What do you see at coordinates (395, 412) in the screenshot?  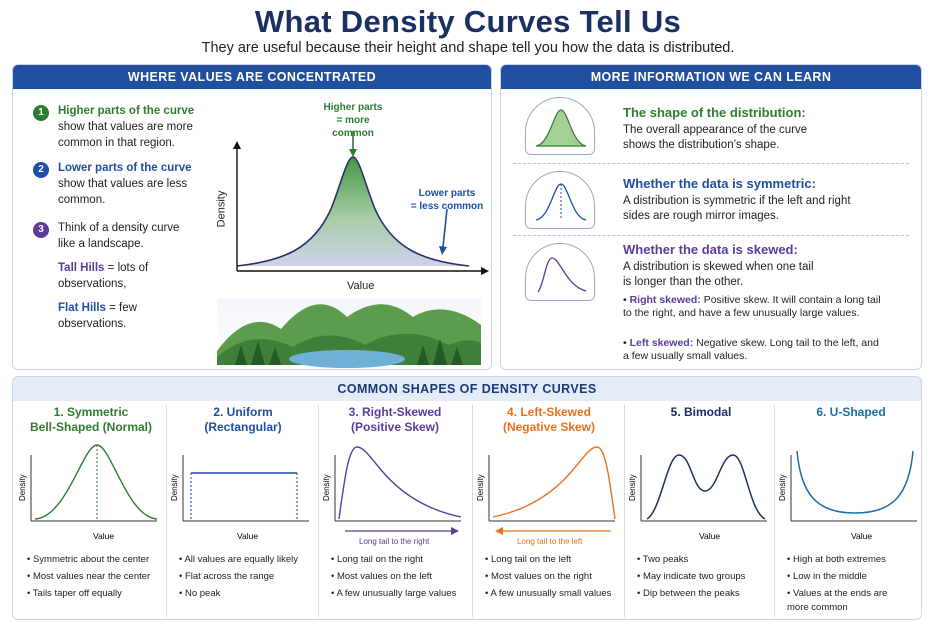 I see `right-skewed-title-line-1: 3. Right-Skewed` at bounding box center [395, 412].